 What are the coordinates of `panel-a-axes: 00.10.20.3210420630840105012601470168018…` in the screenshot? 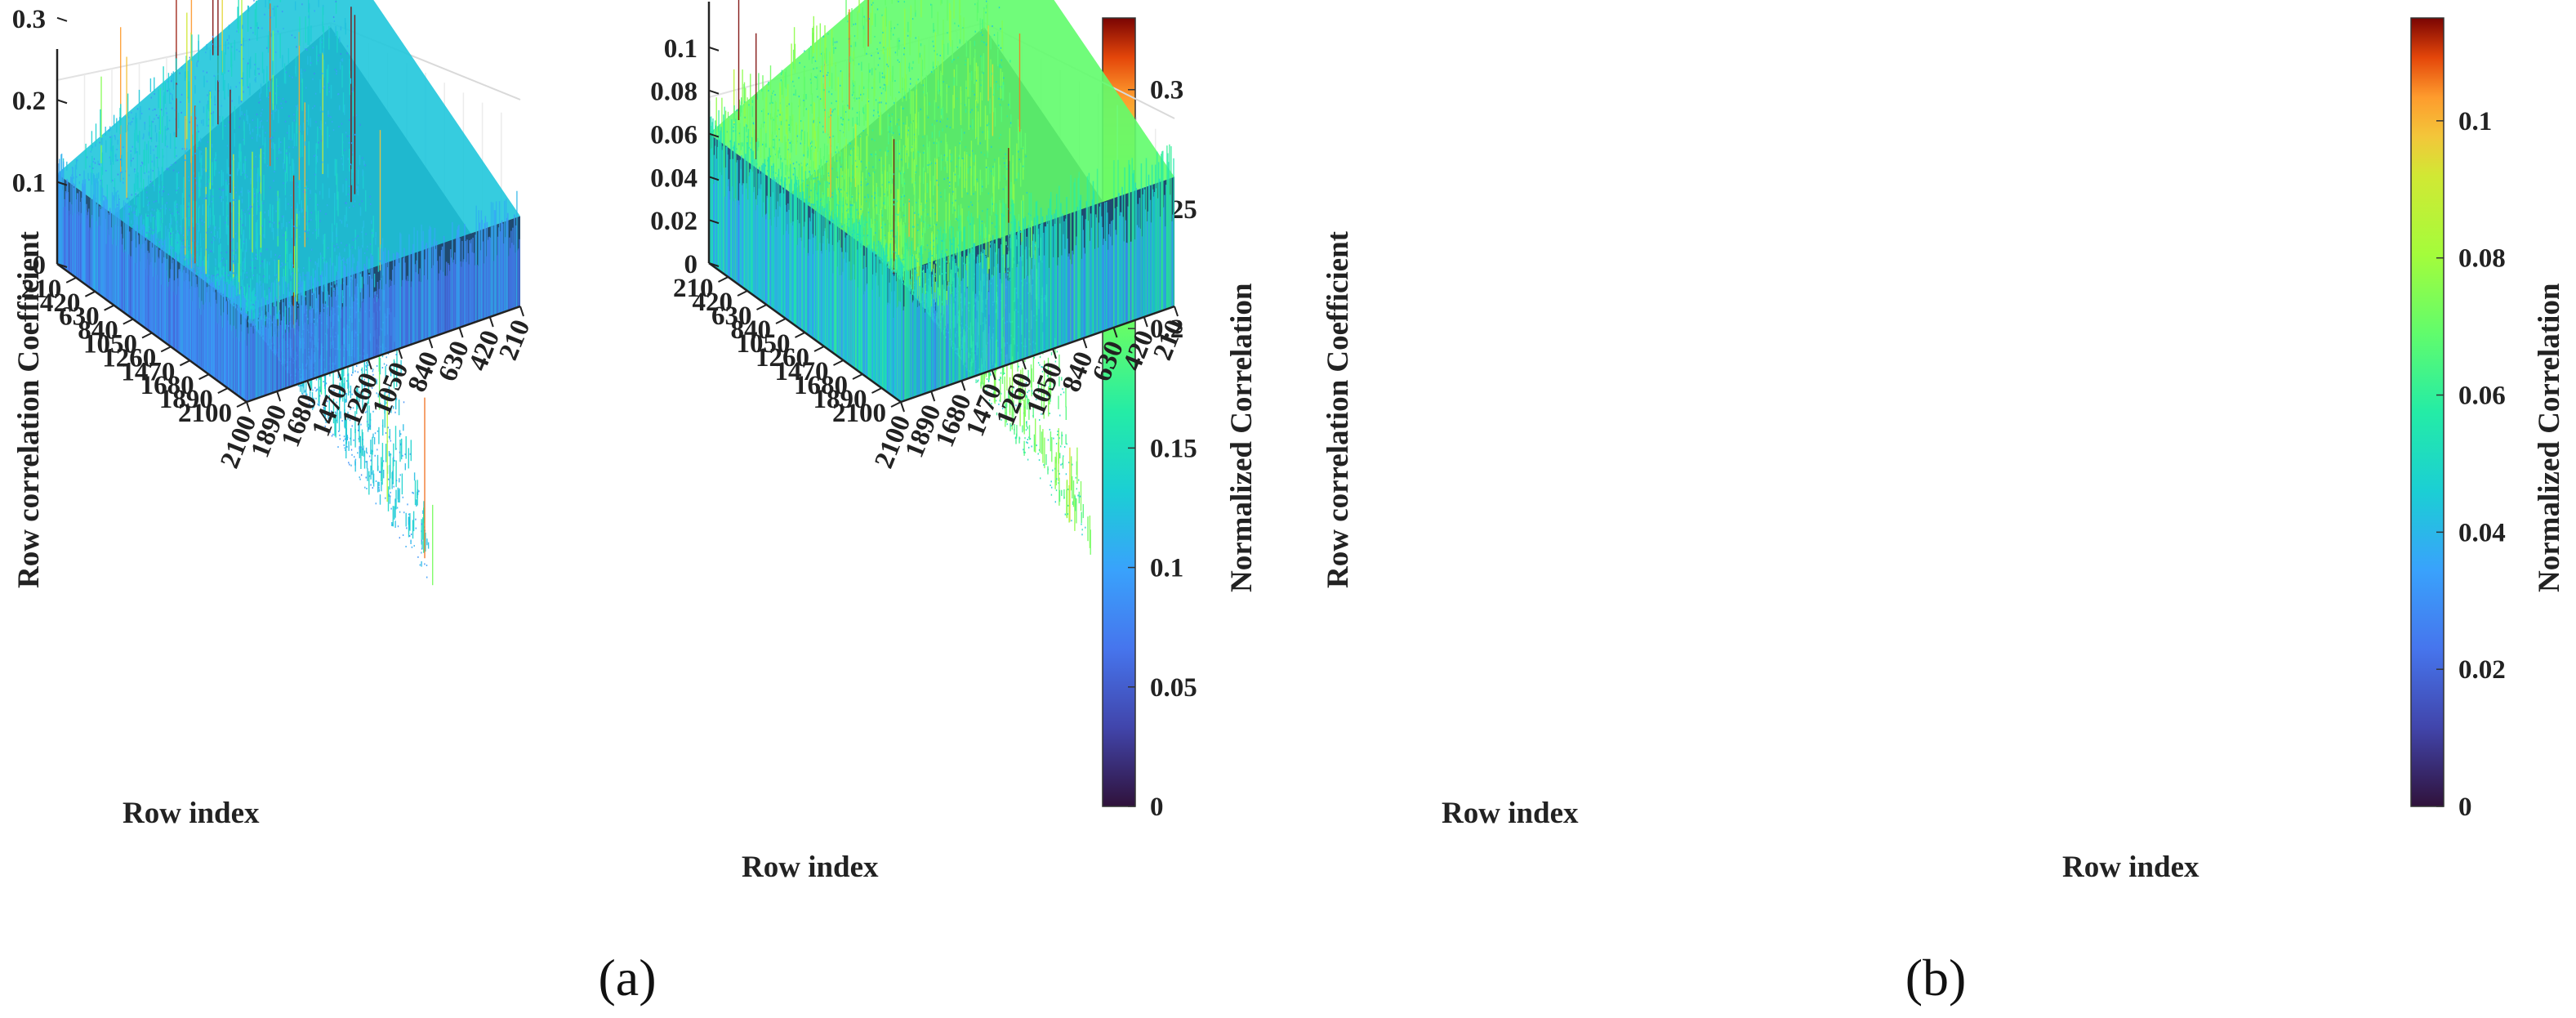 It's located at (274, 238).